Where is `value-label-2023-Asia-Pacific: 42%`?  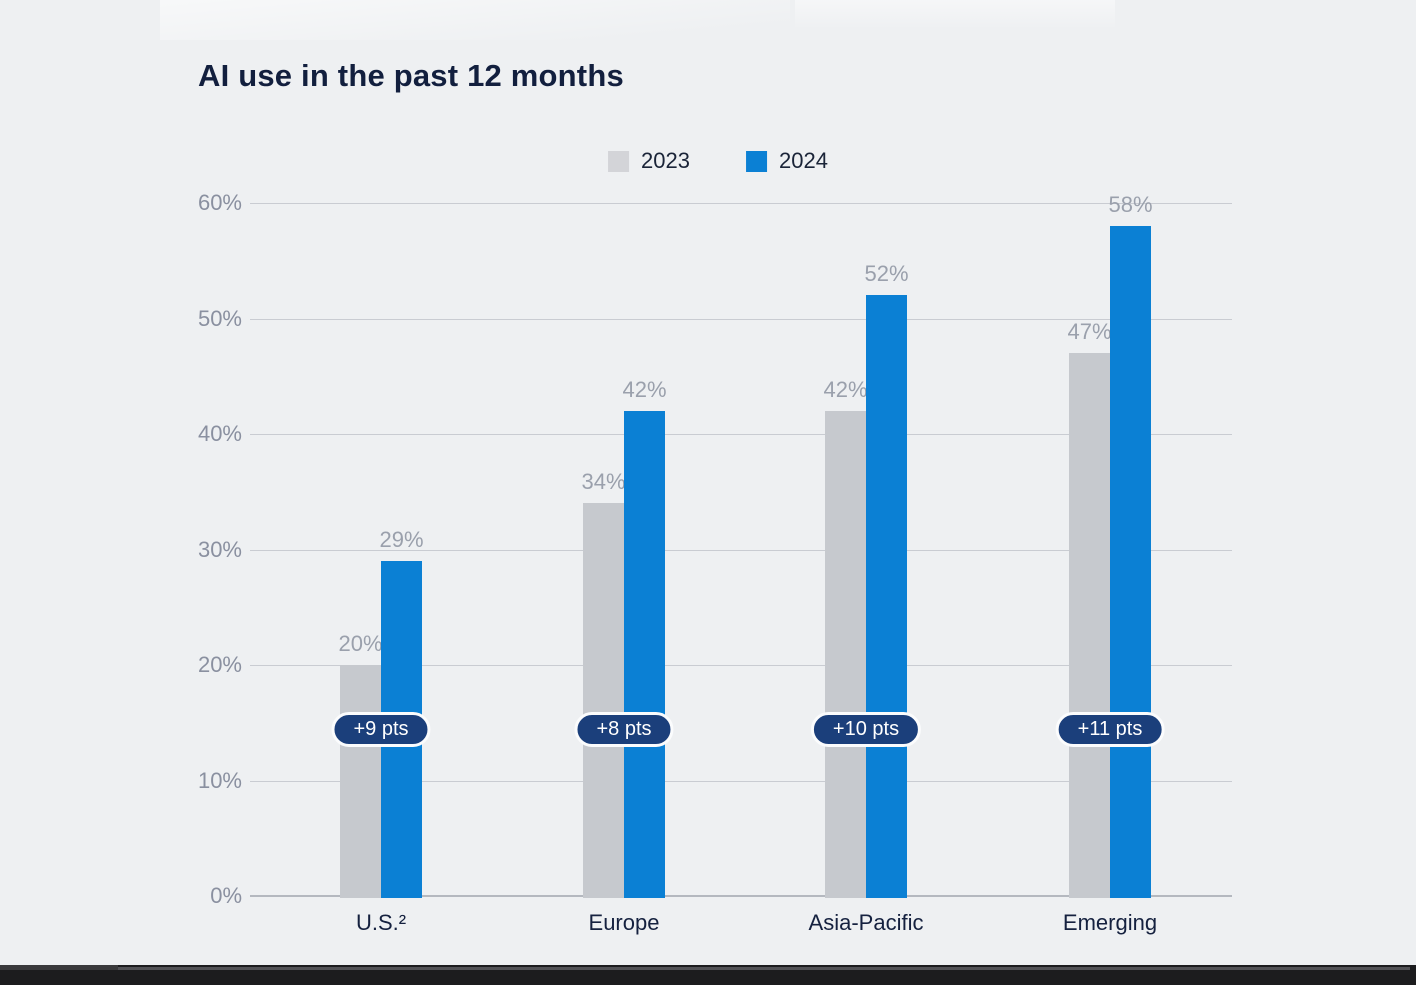 value-label-2023-Asia-Pacific: 42% is located at coordinates (845, 389).